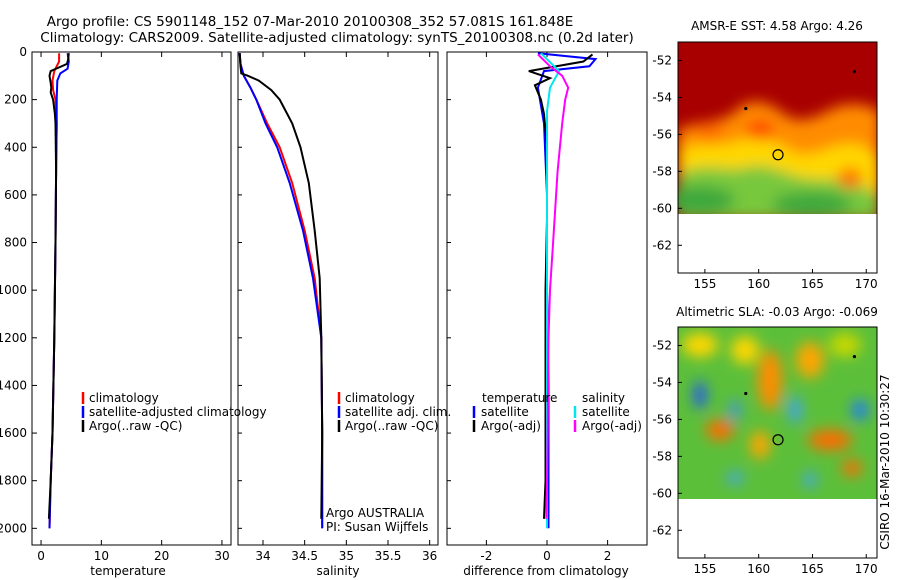 Image resolution: width=900 pixels, height=580 pixels. Describe the element at coordinates (304, 556) in the screenshot. I see `x-tick-label: 34.5` at that location.